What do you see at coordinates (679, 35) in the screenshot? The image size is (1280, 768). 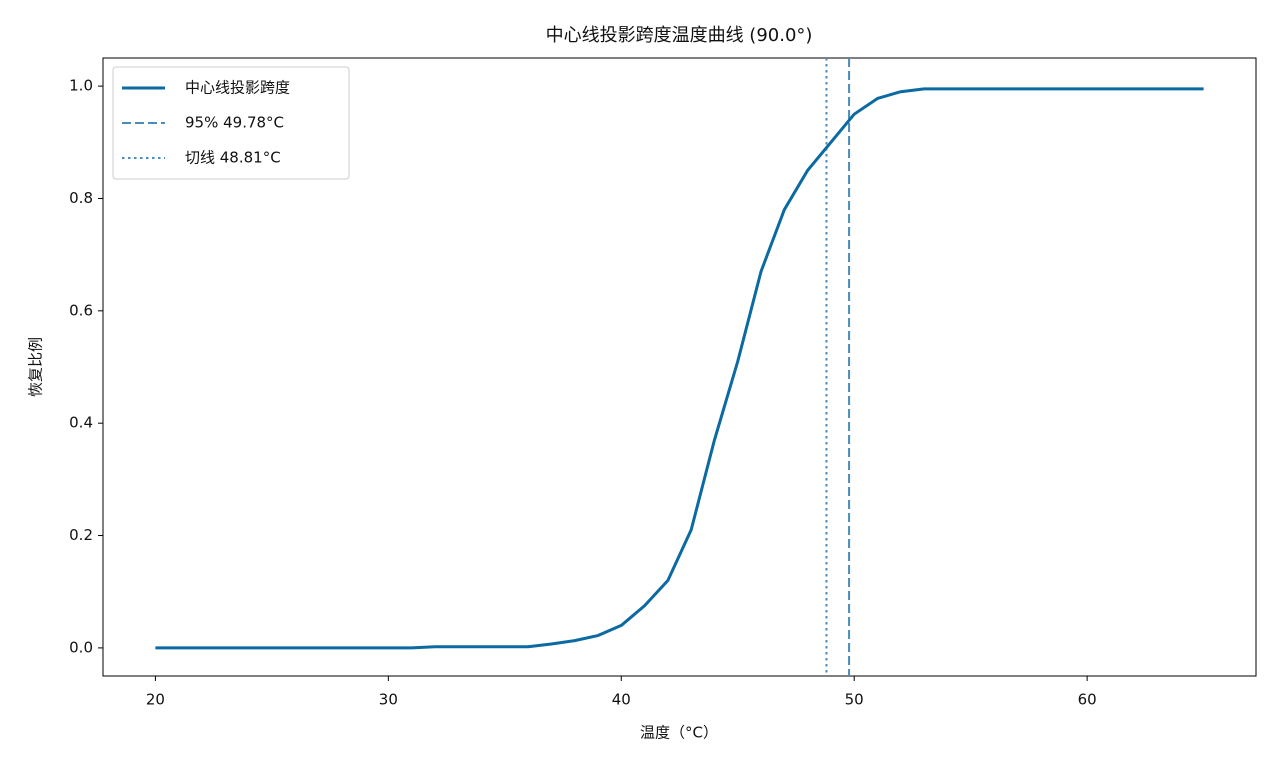 I see `chart-title: 中心线投影跨度温度曲线 (90.0°)` at bounding box center [679, 35].